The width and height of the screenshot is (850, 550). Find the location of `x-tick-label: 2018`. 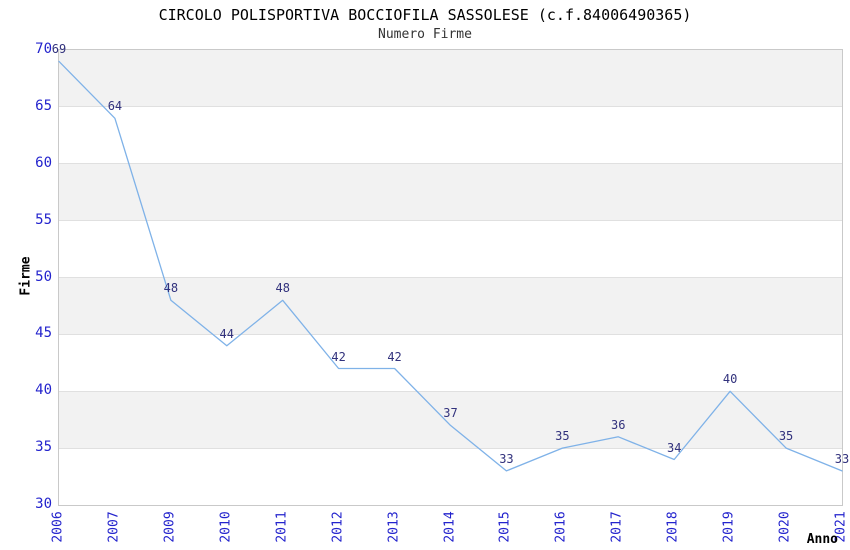

x-tick-label: 2018 is located at coordinates (673, 527).